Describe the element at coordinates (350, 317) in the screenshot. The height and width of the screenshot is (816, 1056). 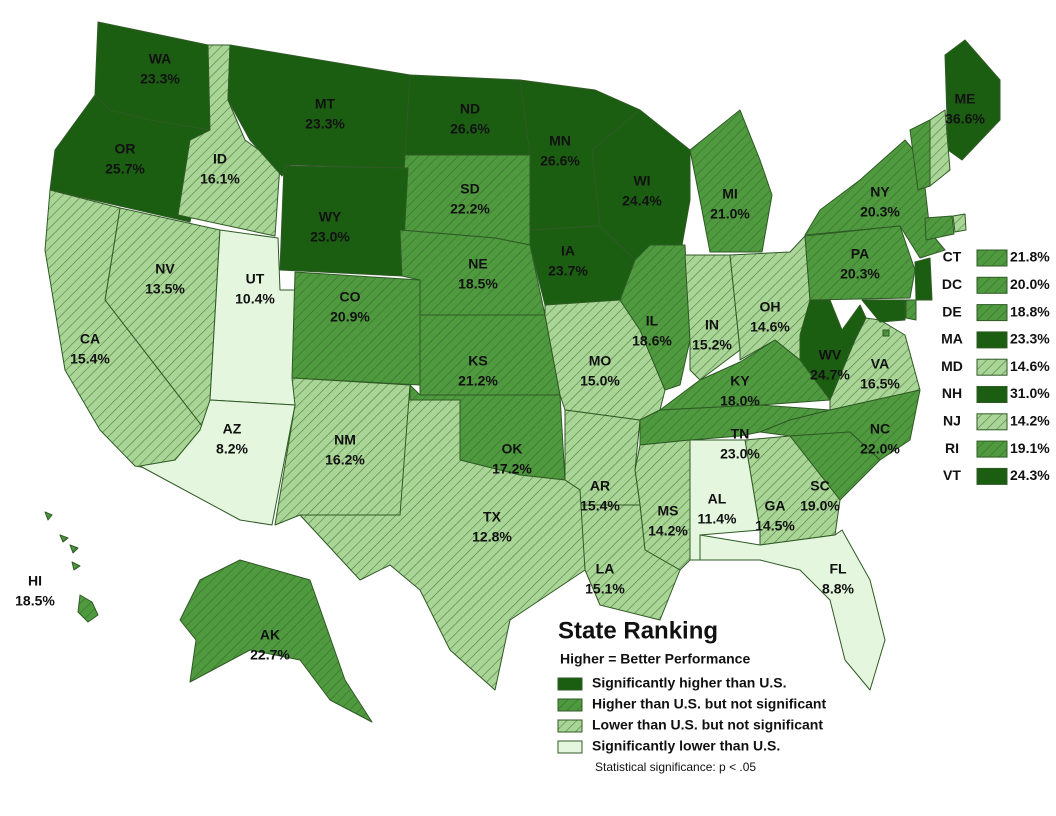
I see `state-value: 20.9%` at that location.